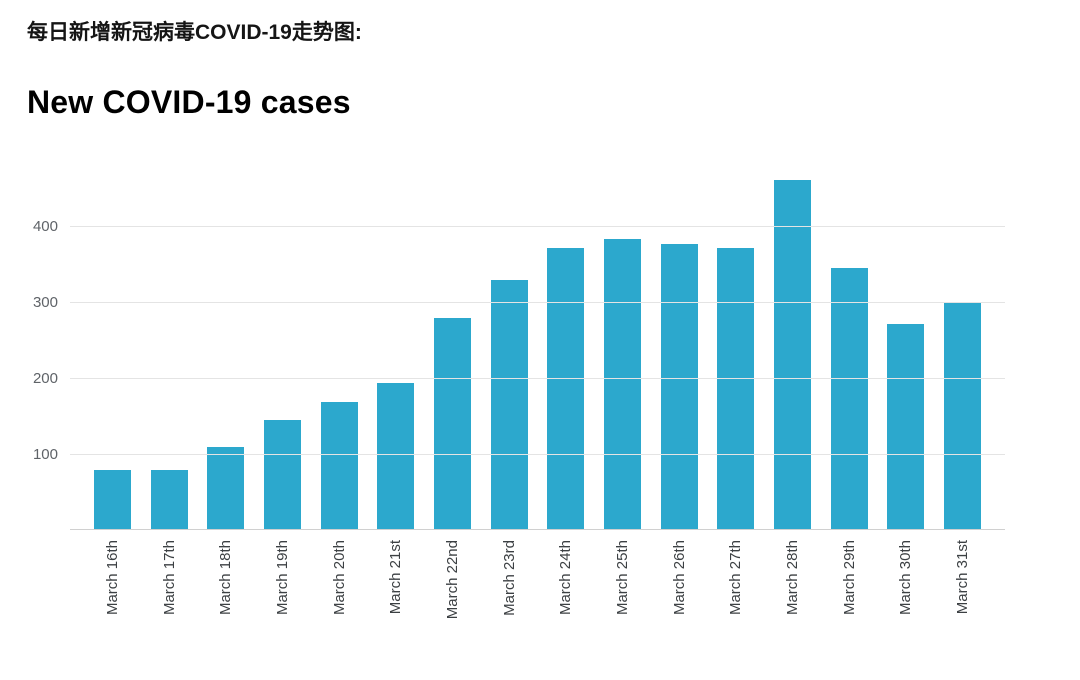 This screenshot has height=680, width=1080. I want to click on x-tick-cell: March 16th, so click(112, 601).